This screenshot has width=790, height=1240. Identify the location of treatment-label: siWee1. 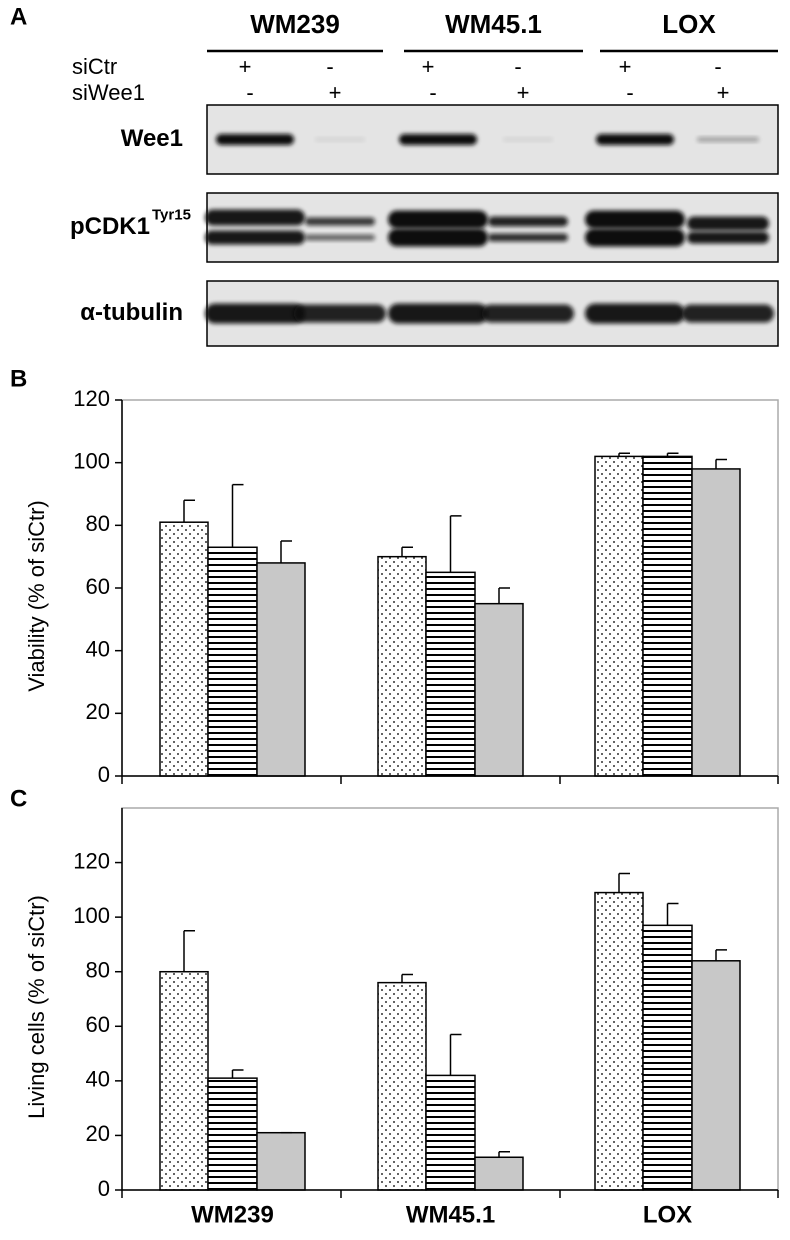
(108, 92).